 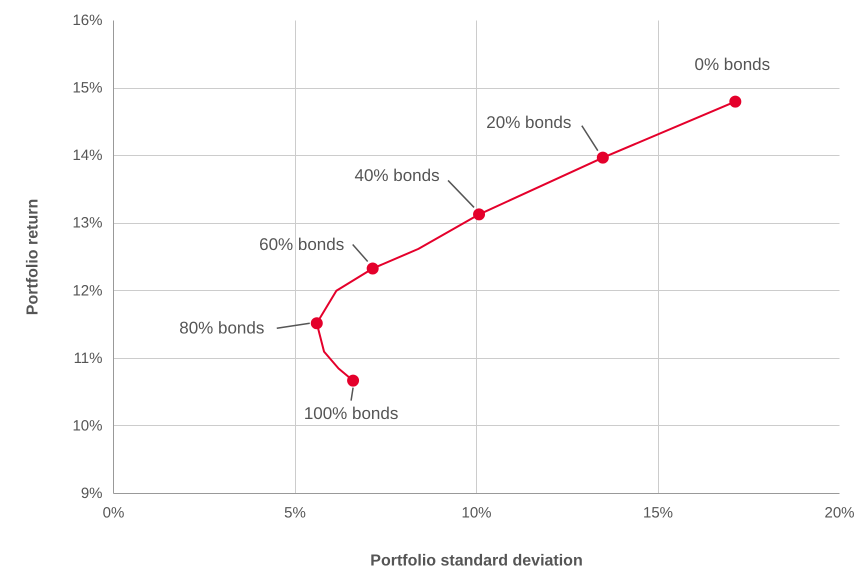 I want to click on x-tick-label: 20%, so click(x=839, y=513).